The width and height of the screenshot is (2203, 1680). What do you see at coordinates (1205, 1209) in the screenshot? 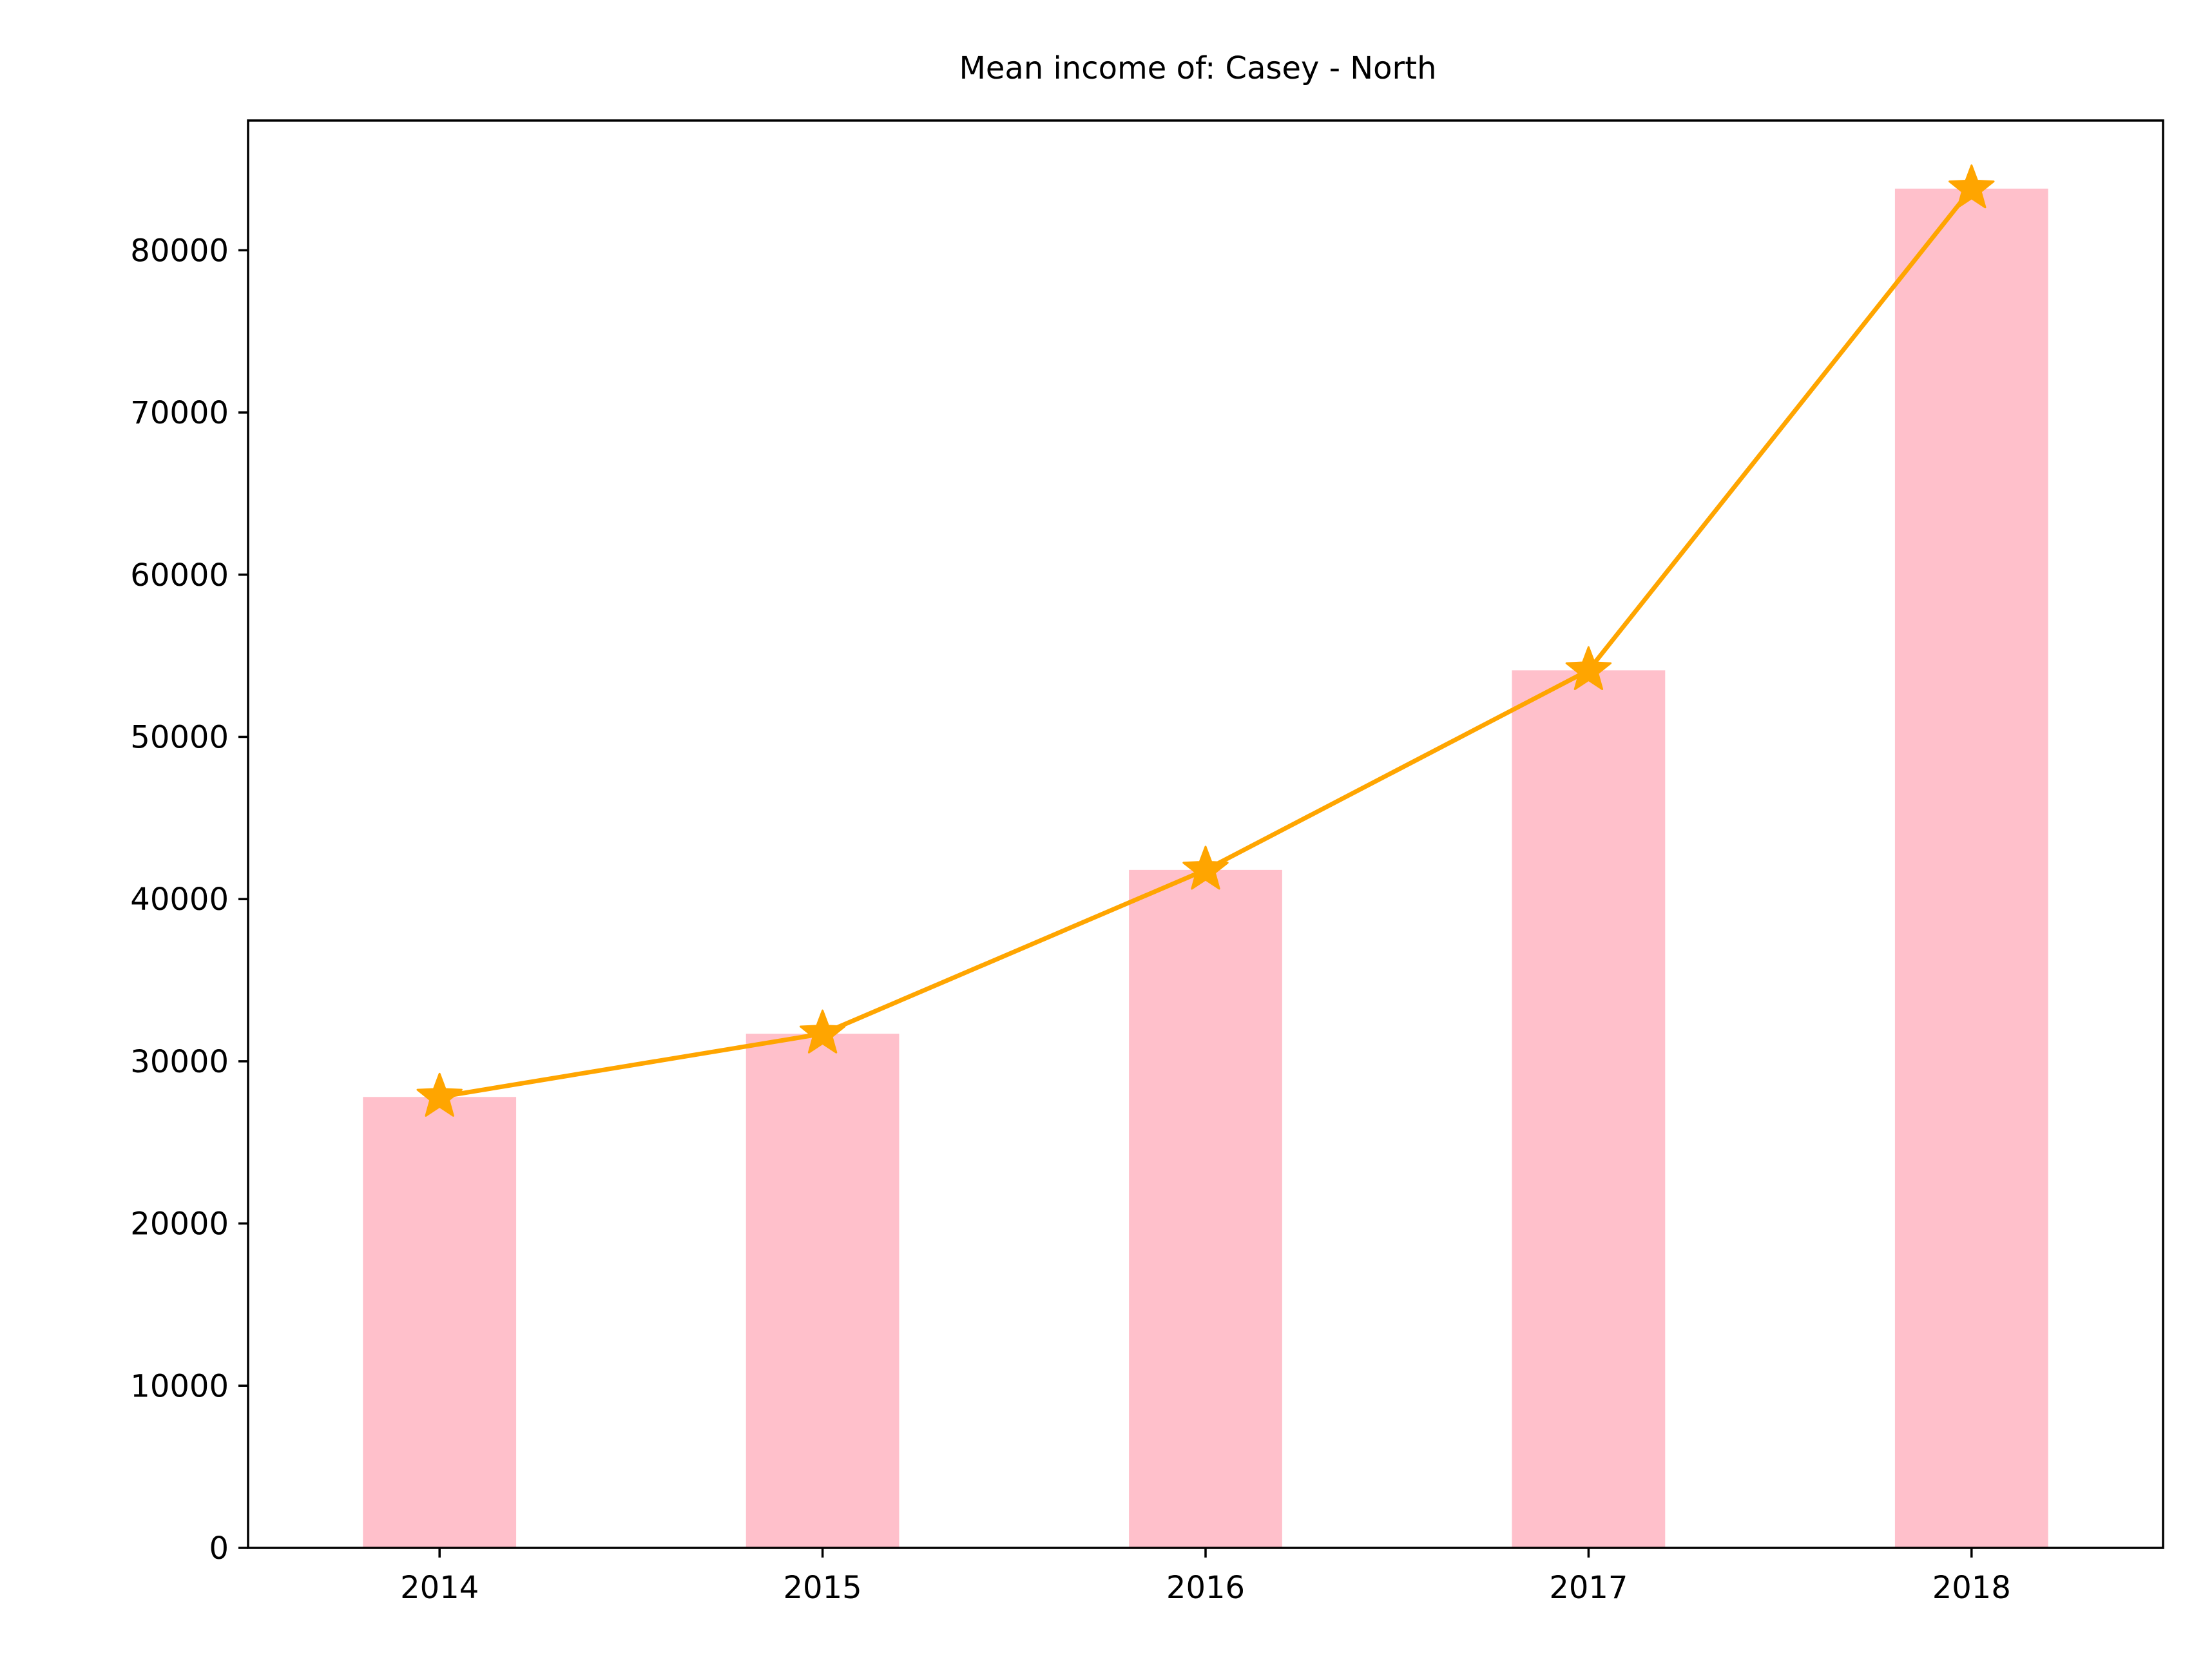
I see `bar-2016` at bounding box center [1205, 1209].